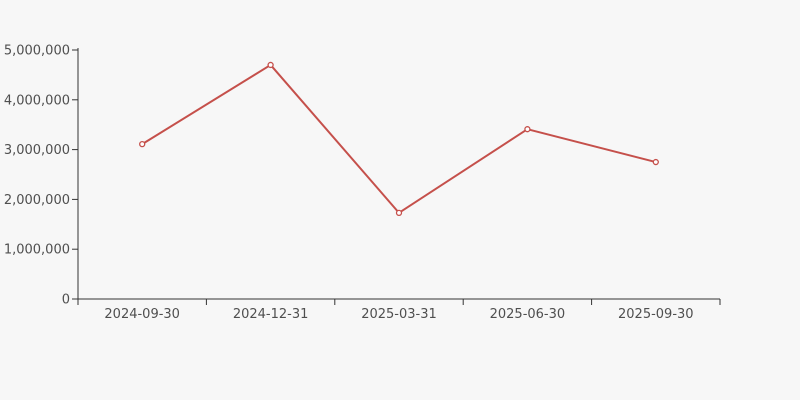 The width and height of the screenshot is (800, 400). I want to click on y-axis-tick-label: 5,000,000, so click(37, 51).